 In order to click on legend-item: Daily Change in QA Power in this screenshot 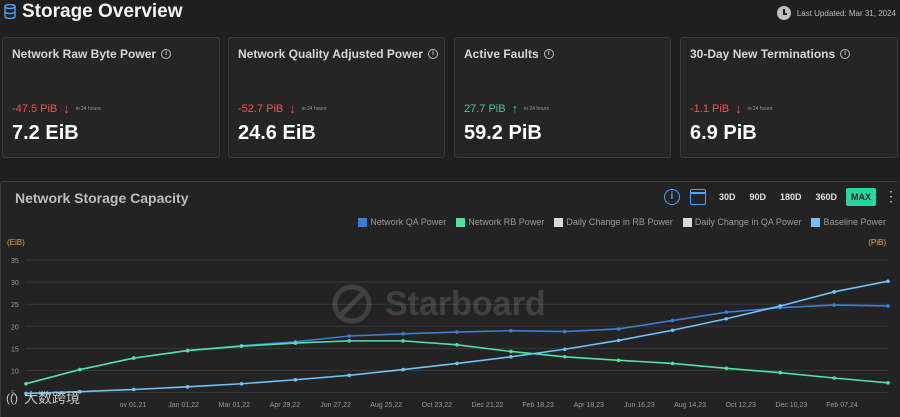, I will do `click(741, 222)`.